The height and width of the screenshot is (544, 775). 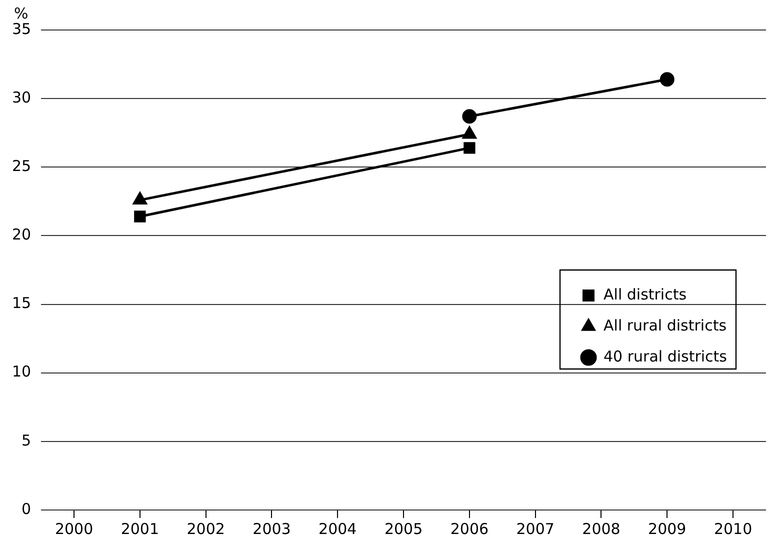 I want to click on x-tick-label: 2009, so click(x=667, y=529).